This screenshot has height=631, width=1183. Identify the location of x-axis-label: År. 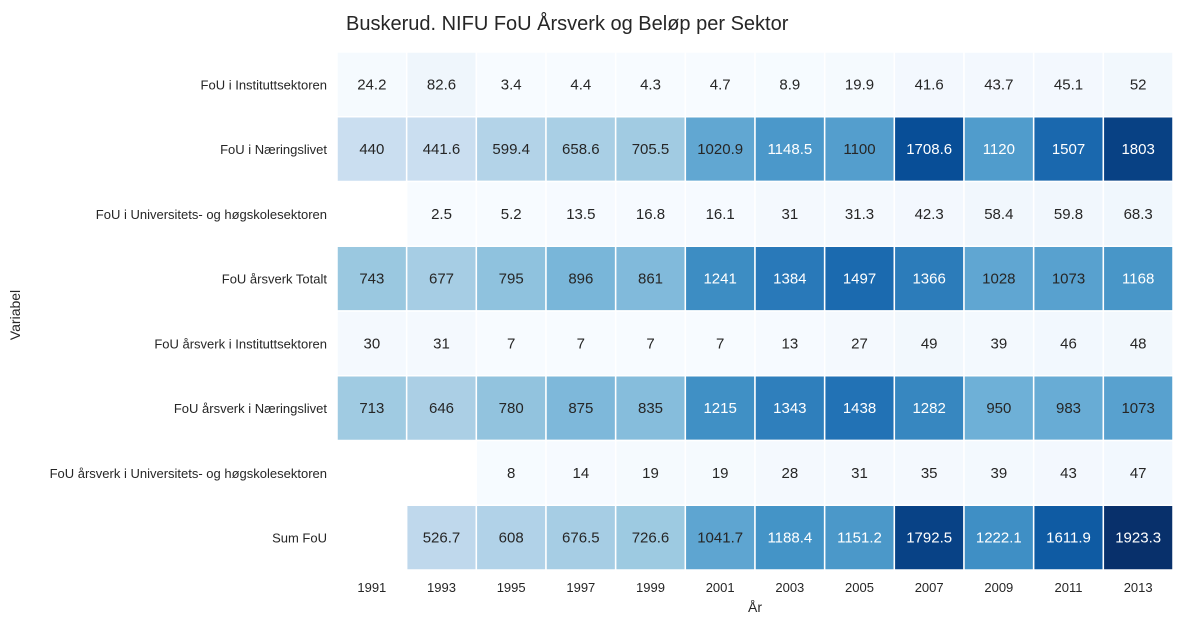
(755, 607).